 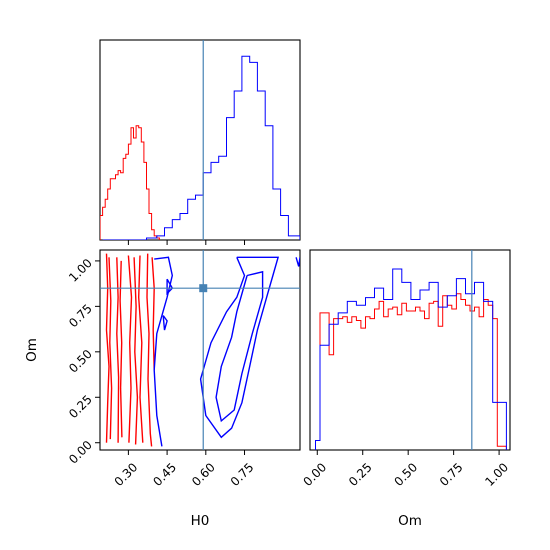 I want to click on tick-label-om-y: 0.75, so click(x=80, y=315).